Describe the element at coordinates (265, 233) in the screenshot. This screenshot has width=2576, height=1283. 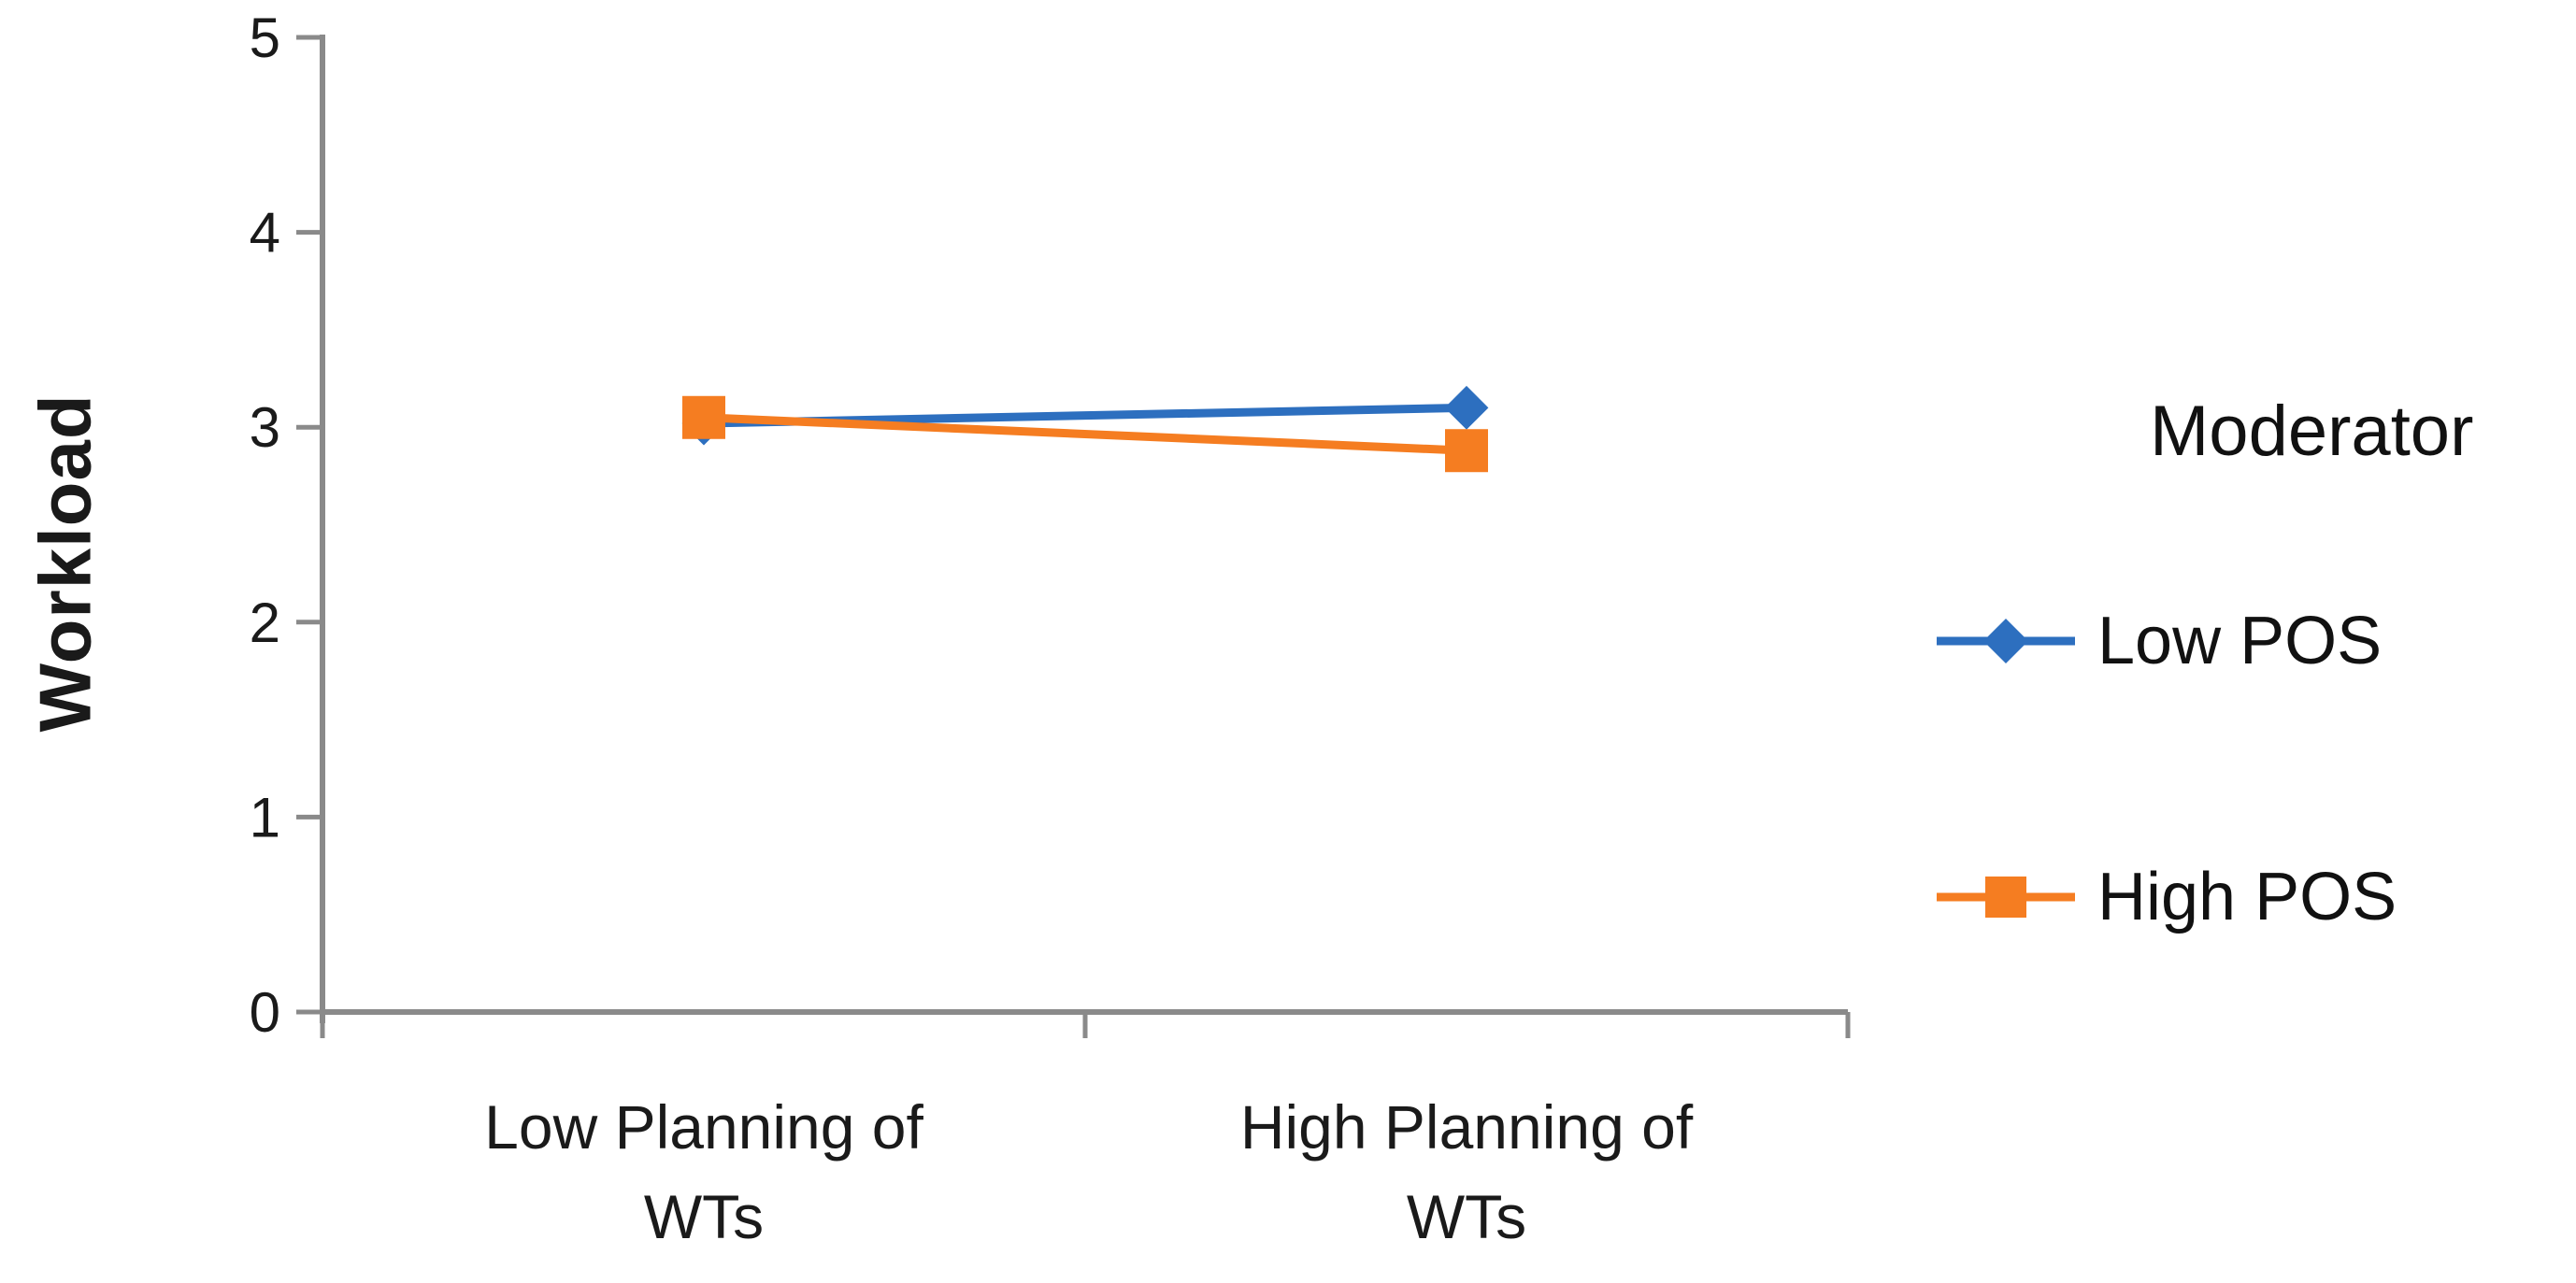
I see `y-tick-label: 4` at that location.